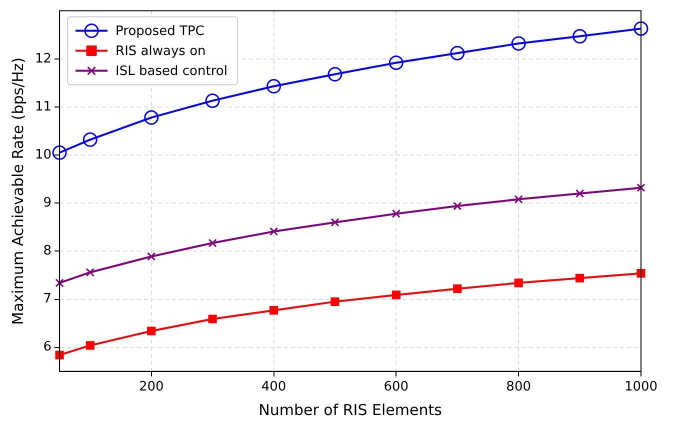  What do you see at coordinates (43, 154) in the screenshot?
I see `y-tick-label: 10` at bounding box center [43, 154].